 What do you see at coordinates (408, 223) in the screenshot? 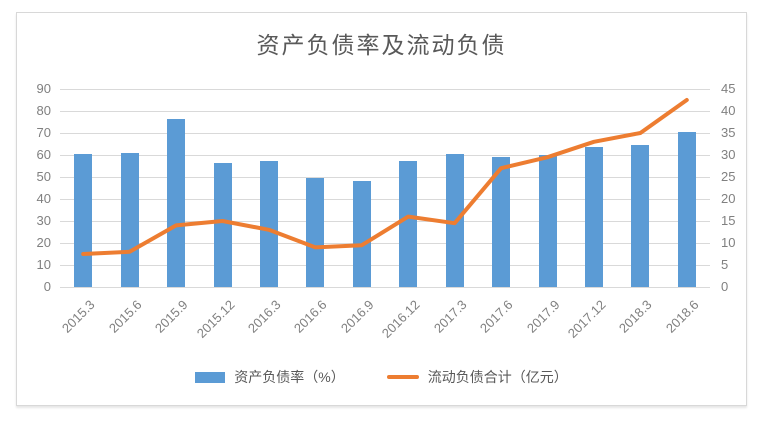
I see `bar-2016.12` at bounding box center [408, 223].